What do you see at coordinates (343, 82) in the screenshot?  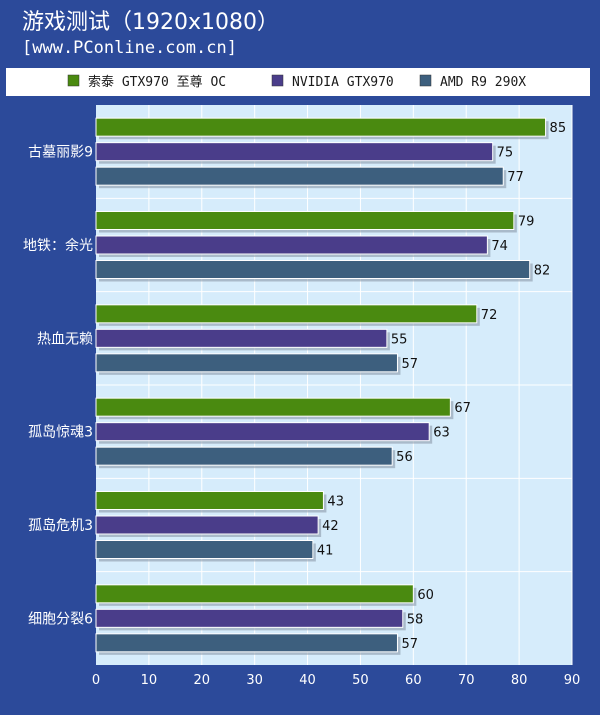 I see `legend-label-1: NVIDIA GTX970` at bounding box center [343, 82].